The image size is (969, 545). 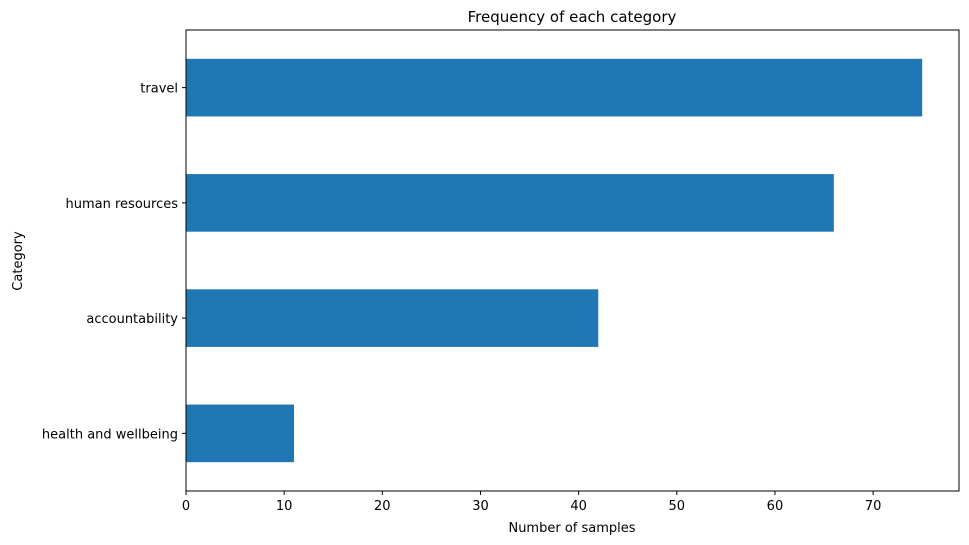 I want to click on x-tick-label: 0, so click(x=186, y=506).